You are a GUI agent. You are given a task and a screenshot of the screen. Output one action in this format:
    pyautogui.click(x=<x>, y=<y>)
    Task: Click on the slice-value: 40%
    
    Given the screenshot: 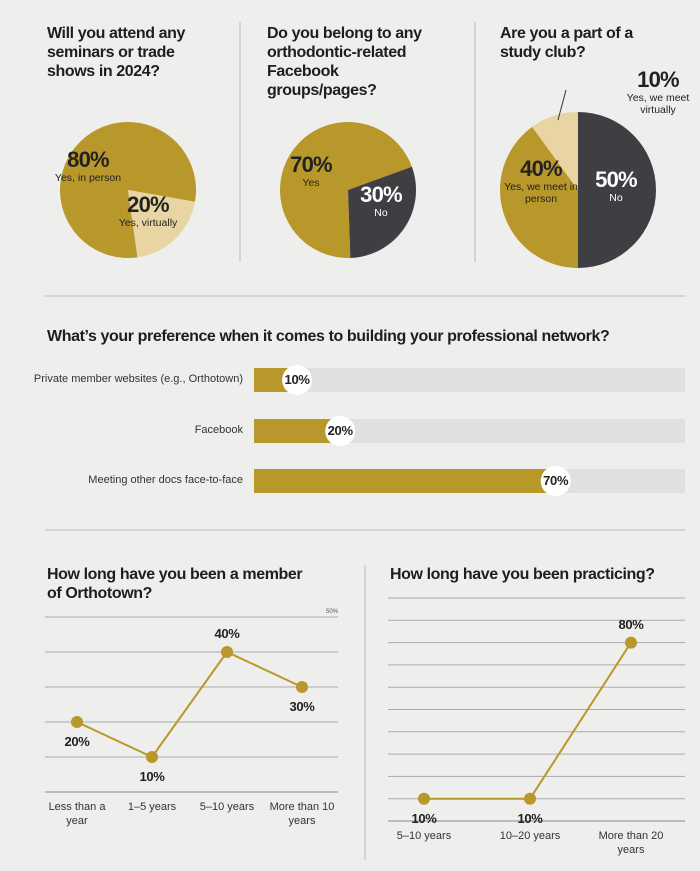 What is the action you would take?
    pyautogui.click(x=541, y=168)
    